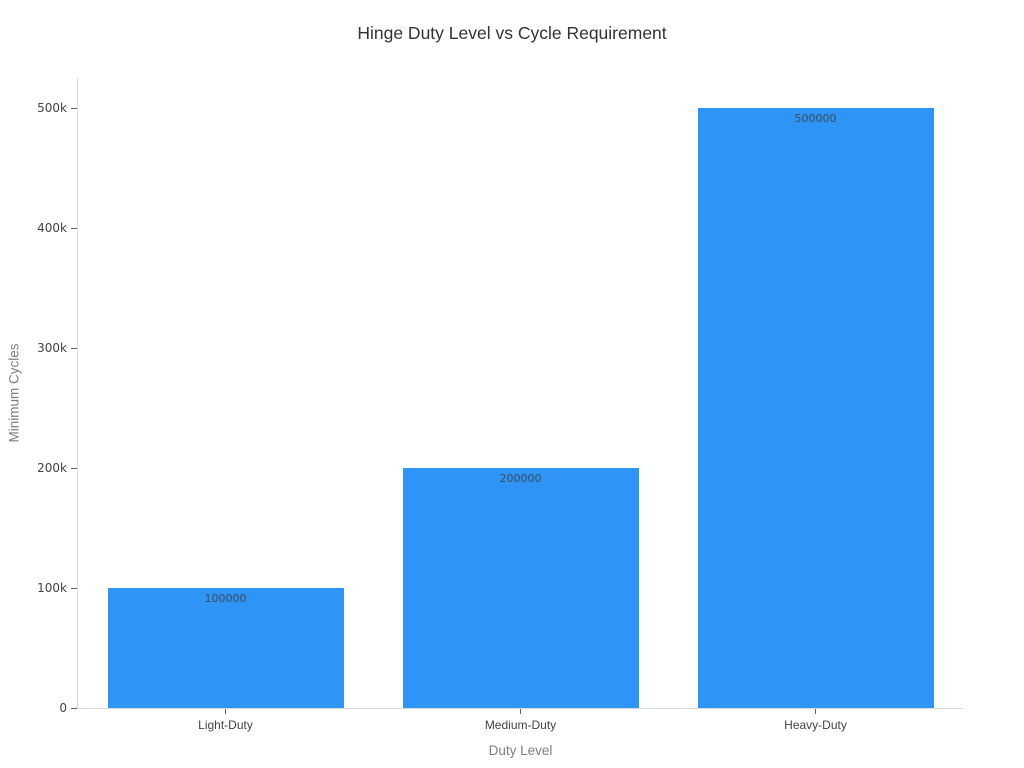 This screenshot has height=768, width=1024. Describe the element at coordinates (63, 708) in the screenshot. I see `y-tick-label: 0` at that location.